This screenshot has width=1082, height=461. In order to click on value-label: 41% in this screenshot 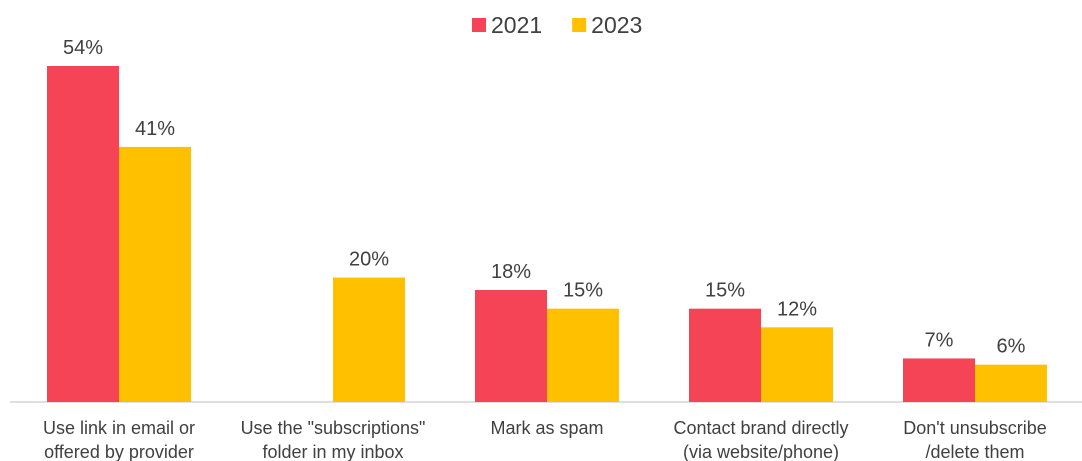, I will do `click(155, 129)`.